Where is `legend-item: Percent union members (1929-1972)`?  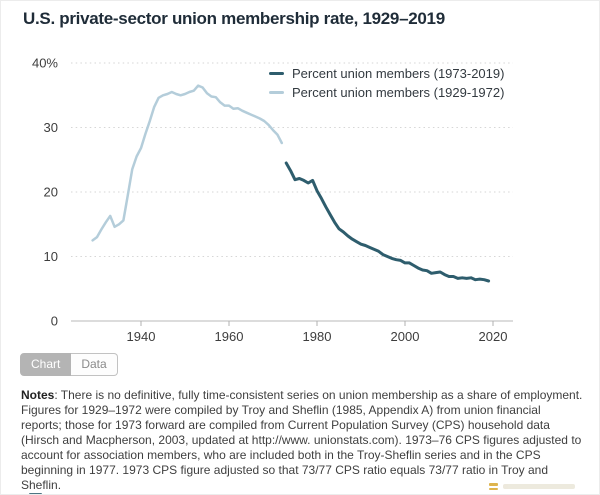
legend-item: Percent union members (1929-1972) is located at coordinates (386, 92).